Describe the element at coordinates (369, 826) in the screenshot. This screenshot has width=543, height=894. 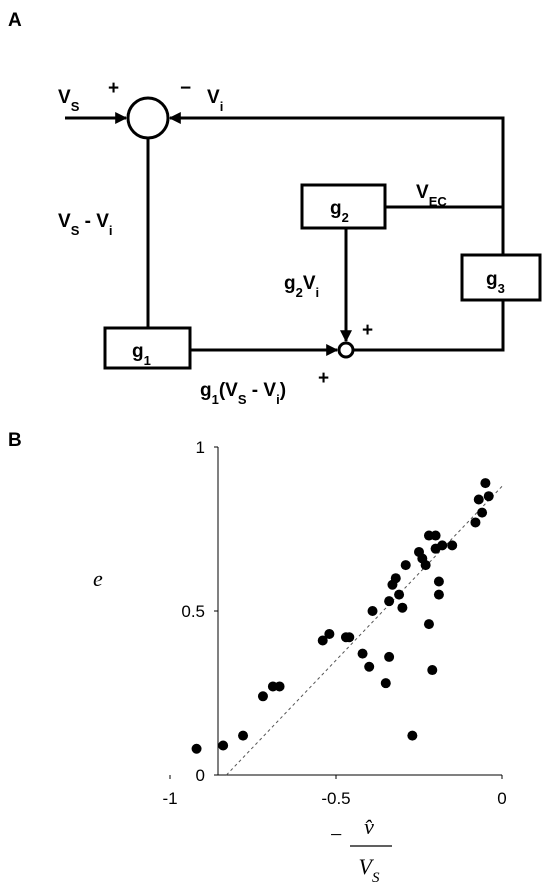
I see `x-label-numerator: v̂` at that location.